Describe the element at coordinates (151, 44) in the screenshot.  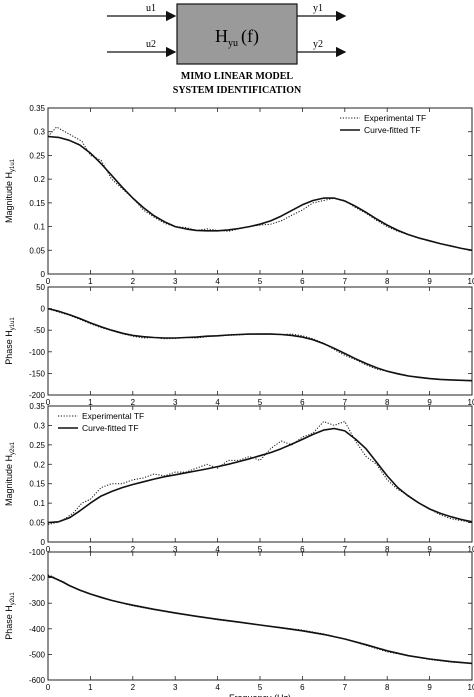
I see `input-label-u2: u2` at that location.